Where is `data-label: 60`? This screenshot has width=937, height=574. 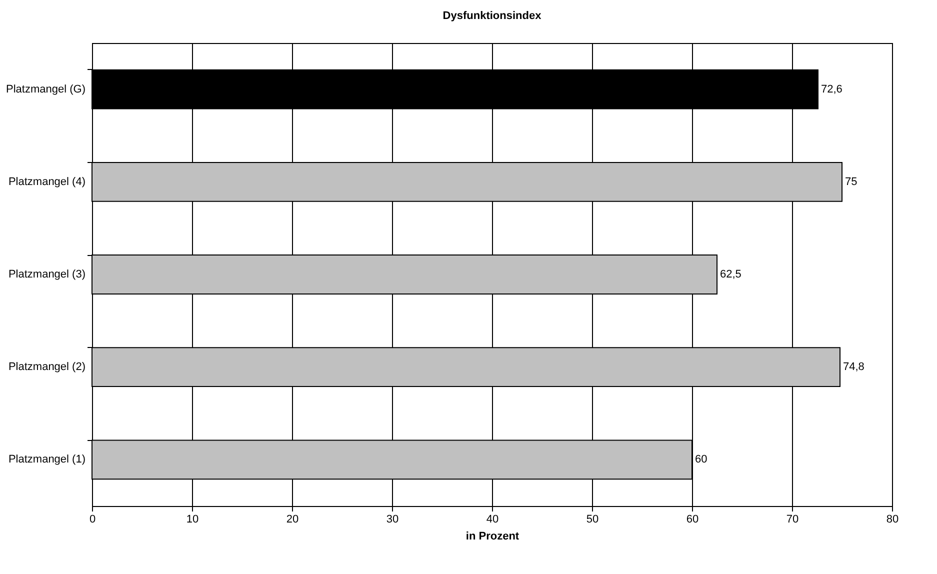 data-label: 60 is located at coordinates (701, 460).